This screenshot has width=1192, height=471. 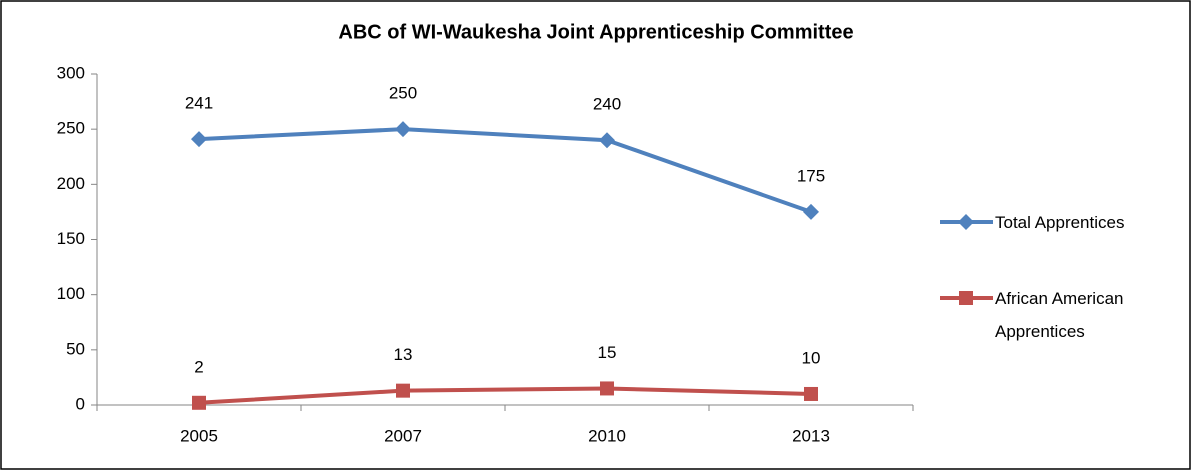 I want to click on data-label: 10, so click(x=811, y=357).